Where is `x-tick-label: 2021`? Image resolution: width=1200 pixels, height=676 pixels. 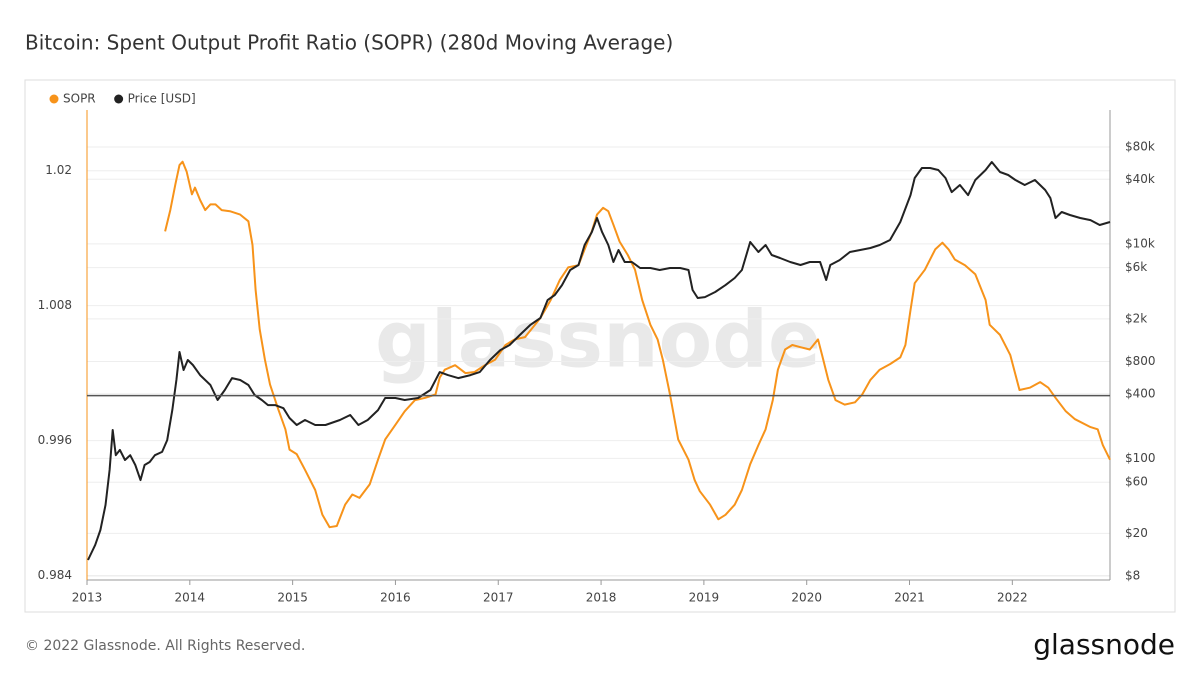
x-tick-label: 2021 is located at coordinates (909, 598).